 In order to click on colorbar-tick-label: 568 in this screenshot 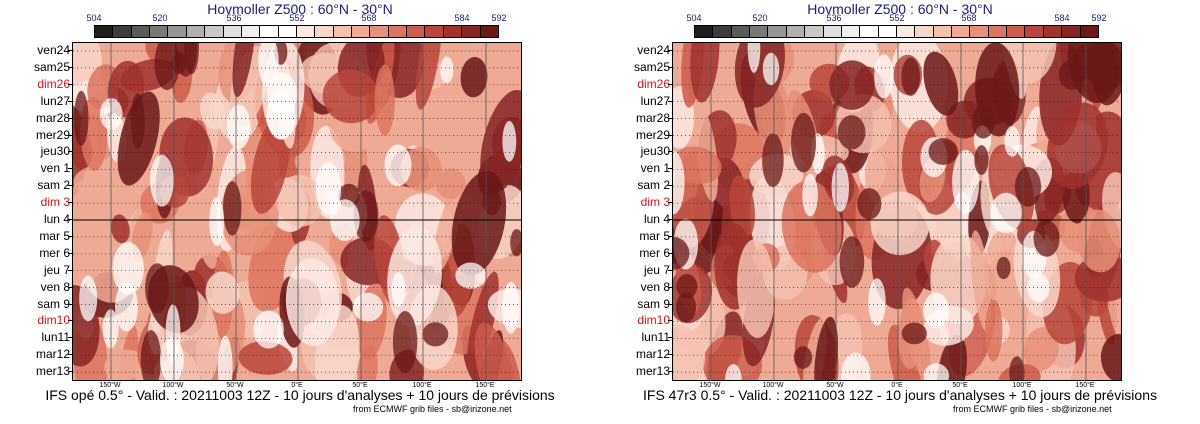, I will do `click(369, 18)`.